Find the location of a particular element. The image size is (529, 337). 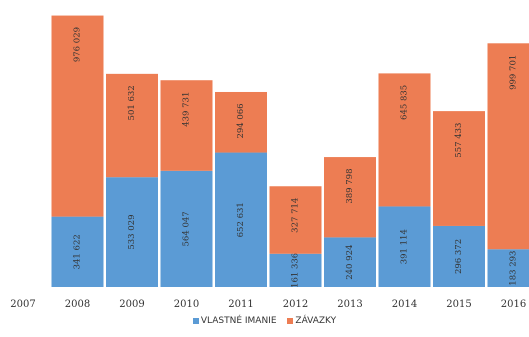

x-tick-label-2009: 2009 is located at coordinates (131, 304).